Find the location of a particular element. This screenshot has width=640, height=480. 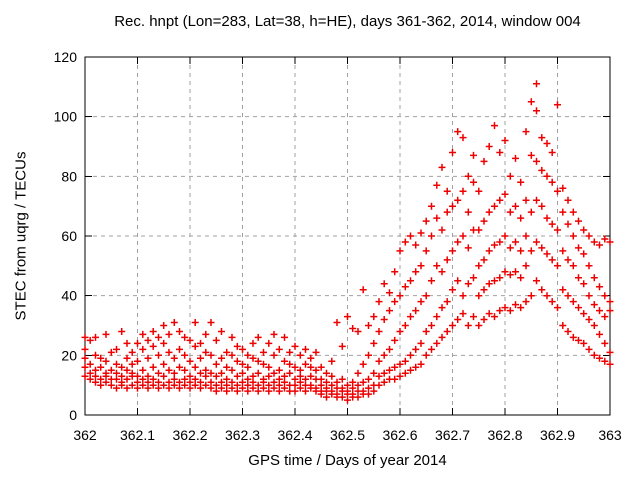

x-axis-label: GPS time / Days of year 2014 is located at coordinates (347, 460).